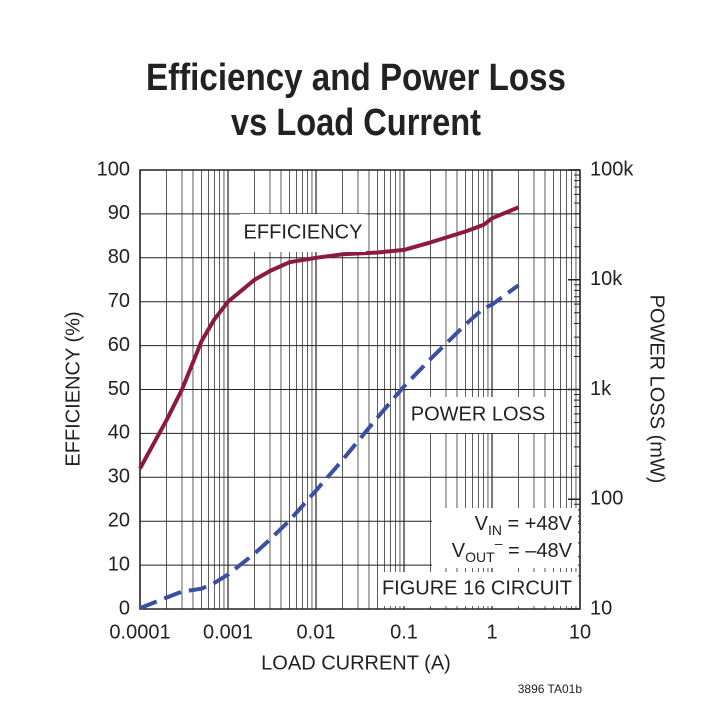 Image resolution: width=722 pixels, height=722 pixels. I want to click on x-tick-label: 1, so click(491, 632).